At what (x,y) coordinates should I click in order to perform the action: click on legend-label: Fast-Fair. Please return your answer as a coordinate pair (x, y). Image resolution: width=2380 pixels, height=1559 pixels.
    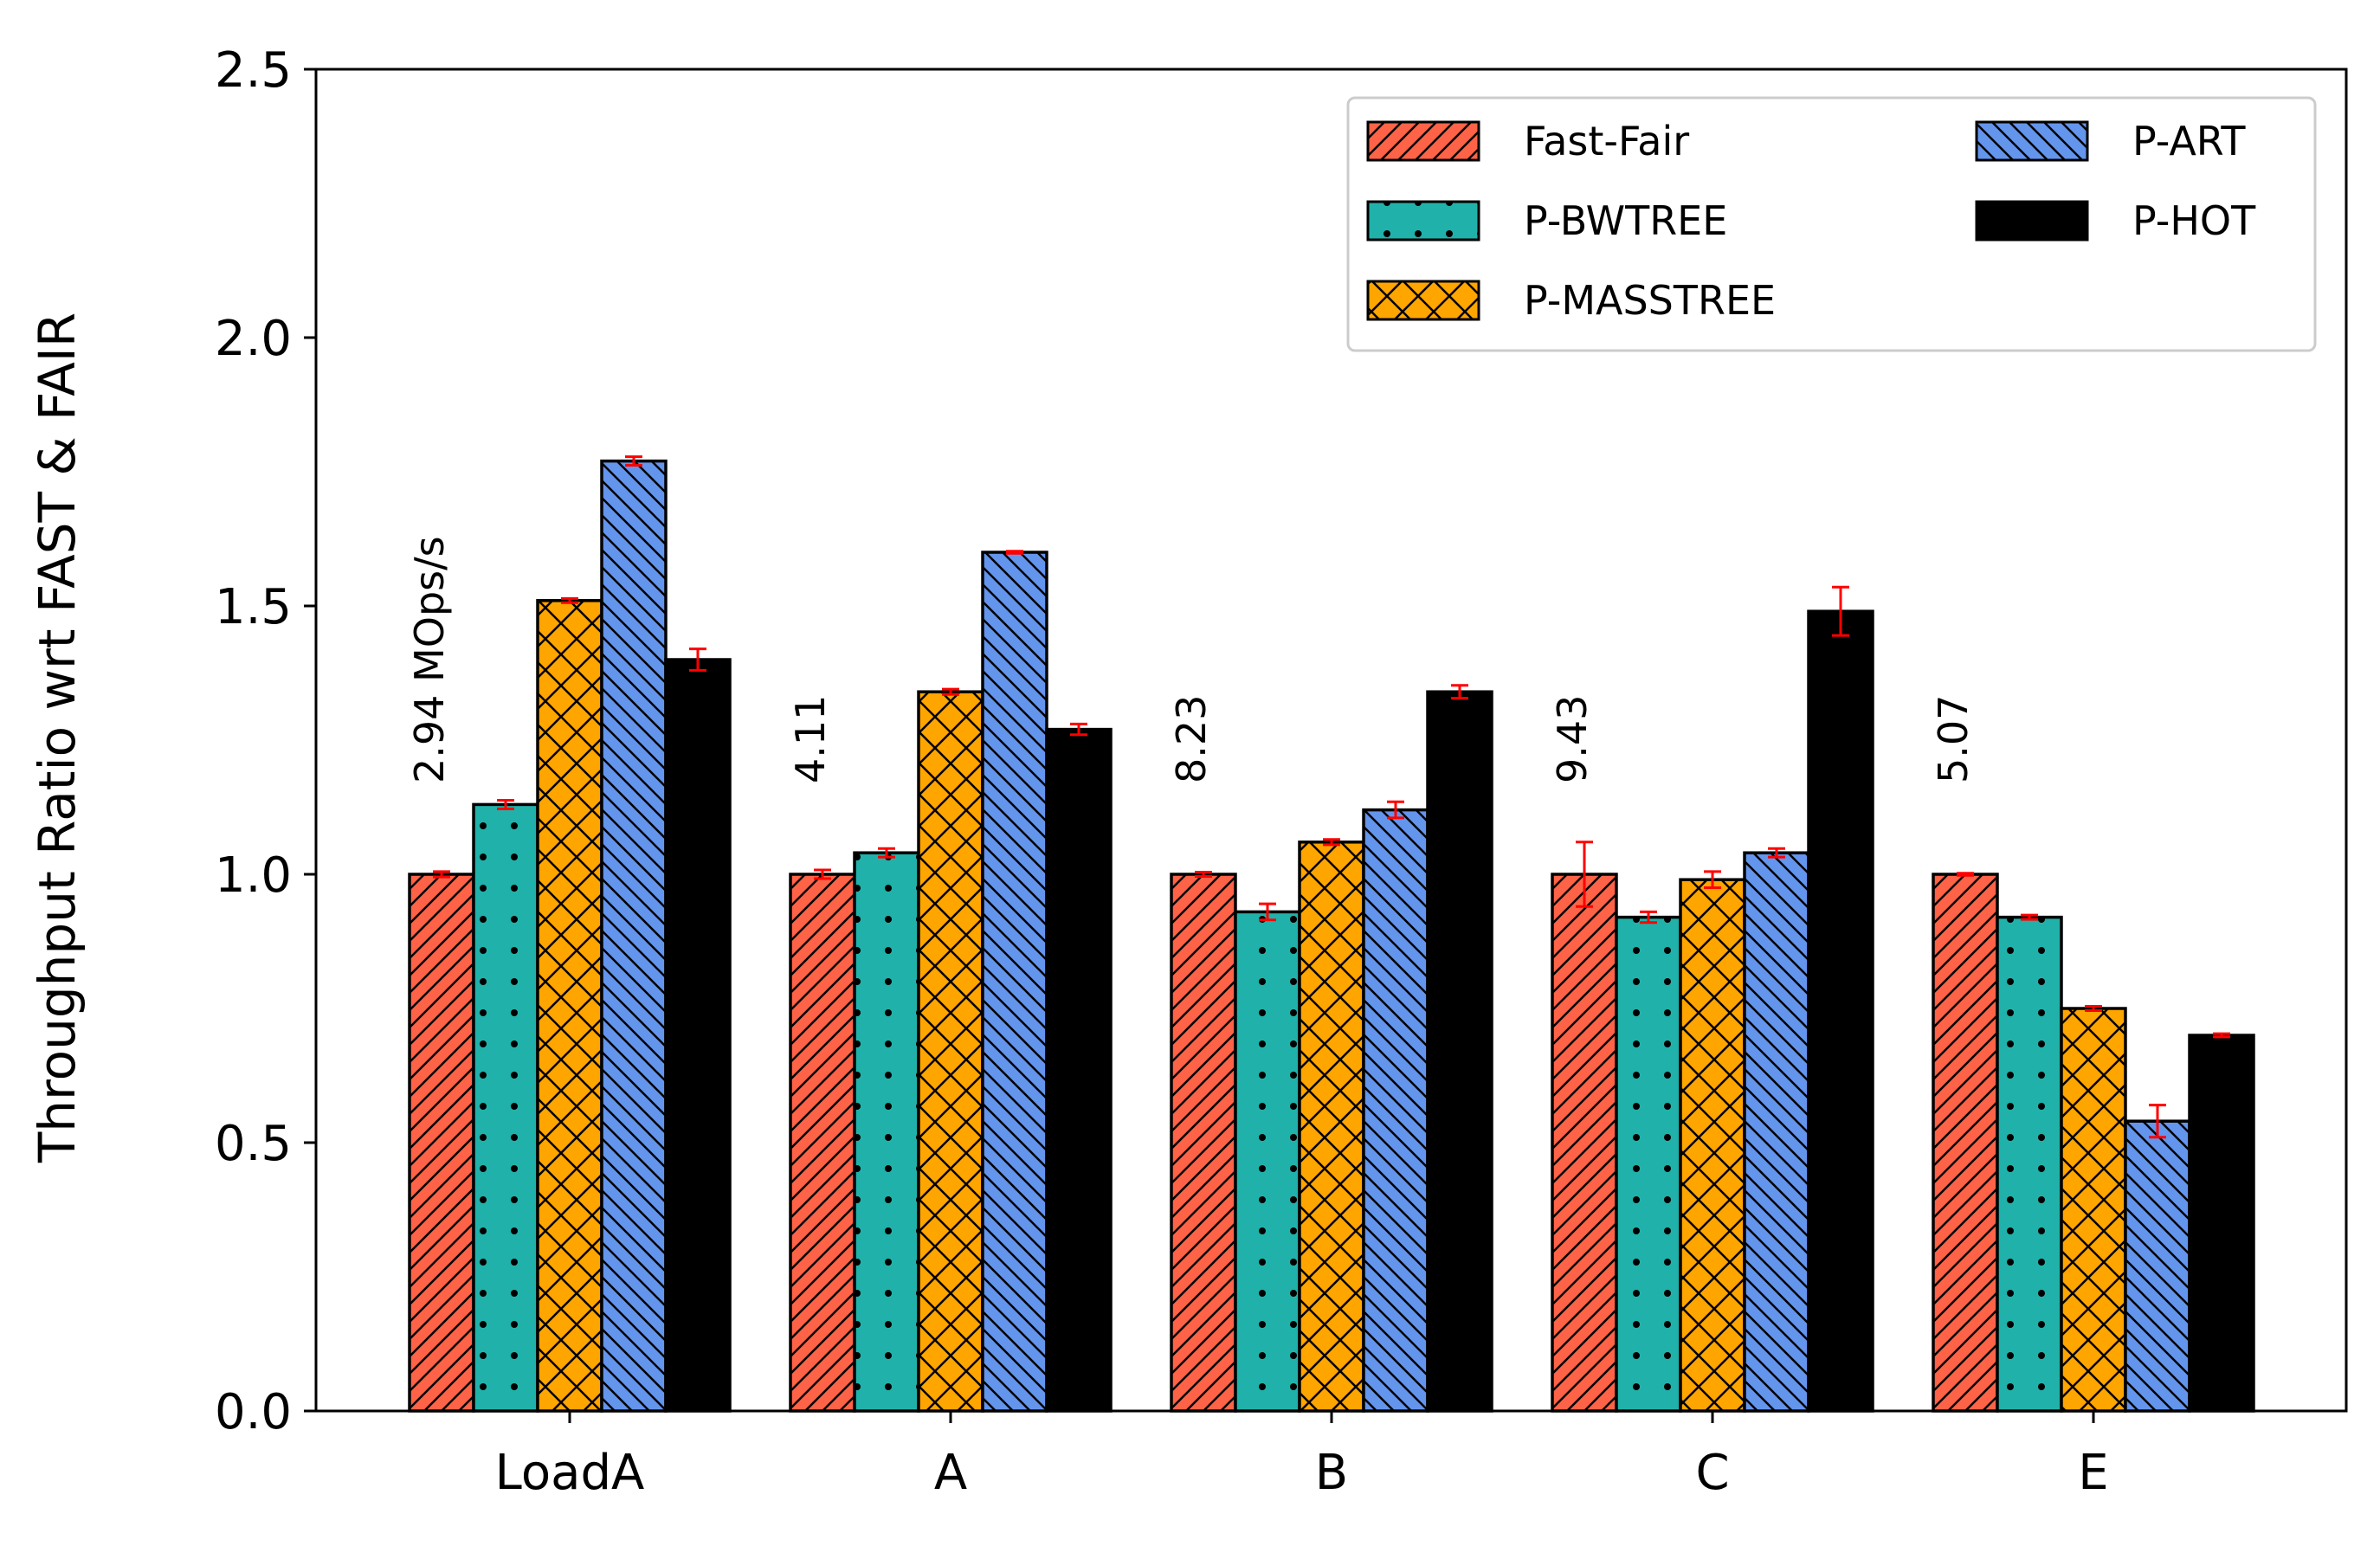
    Looking at the image, I should click on (1606, 141).